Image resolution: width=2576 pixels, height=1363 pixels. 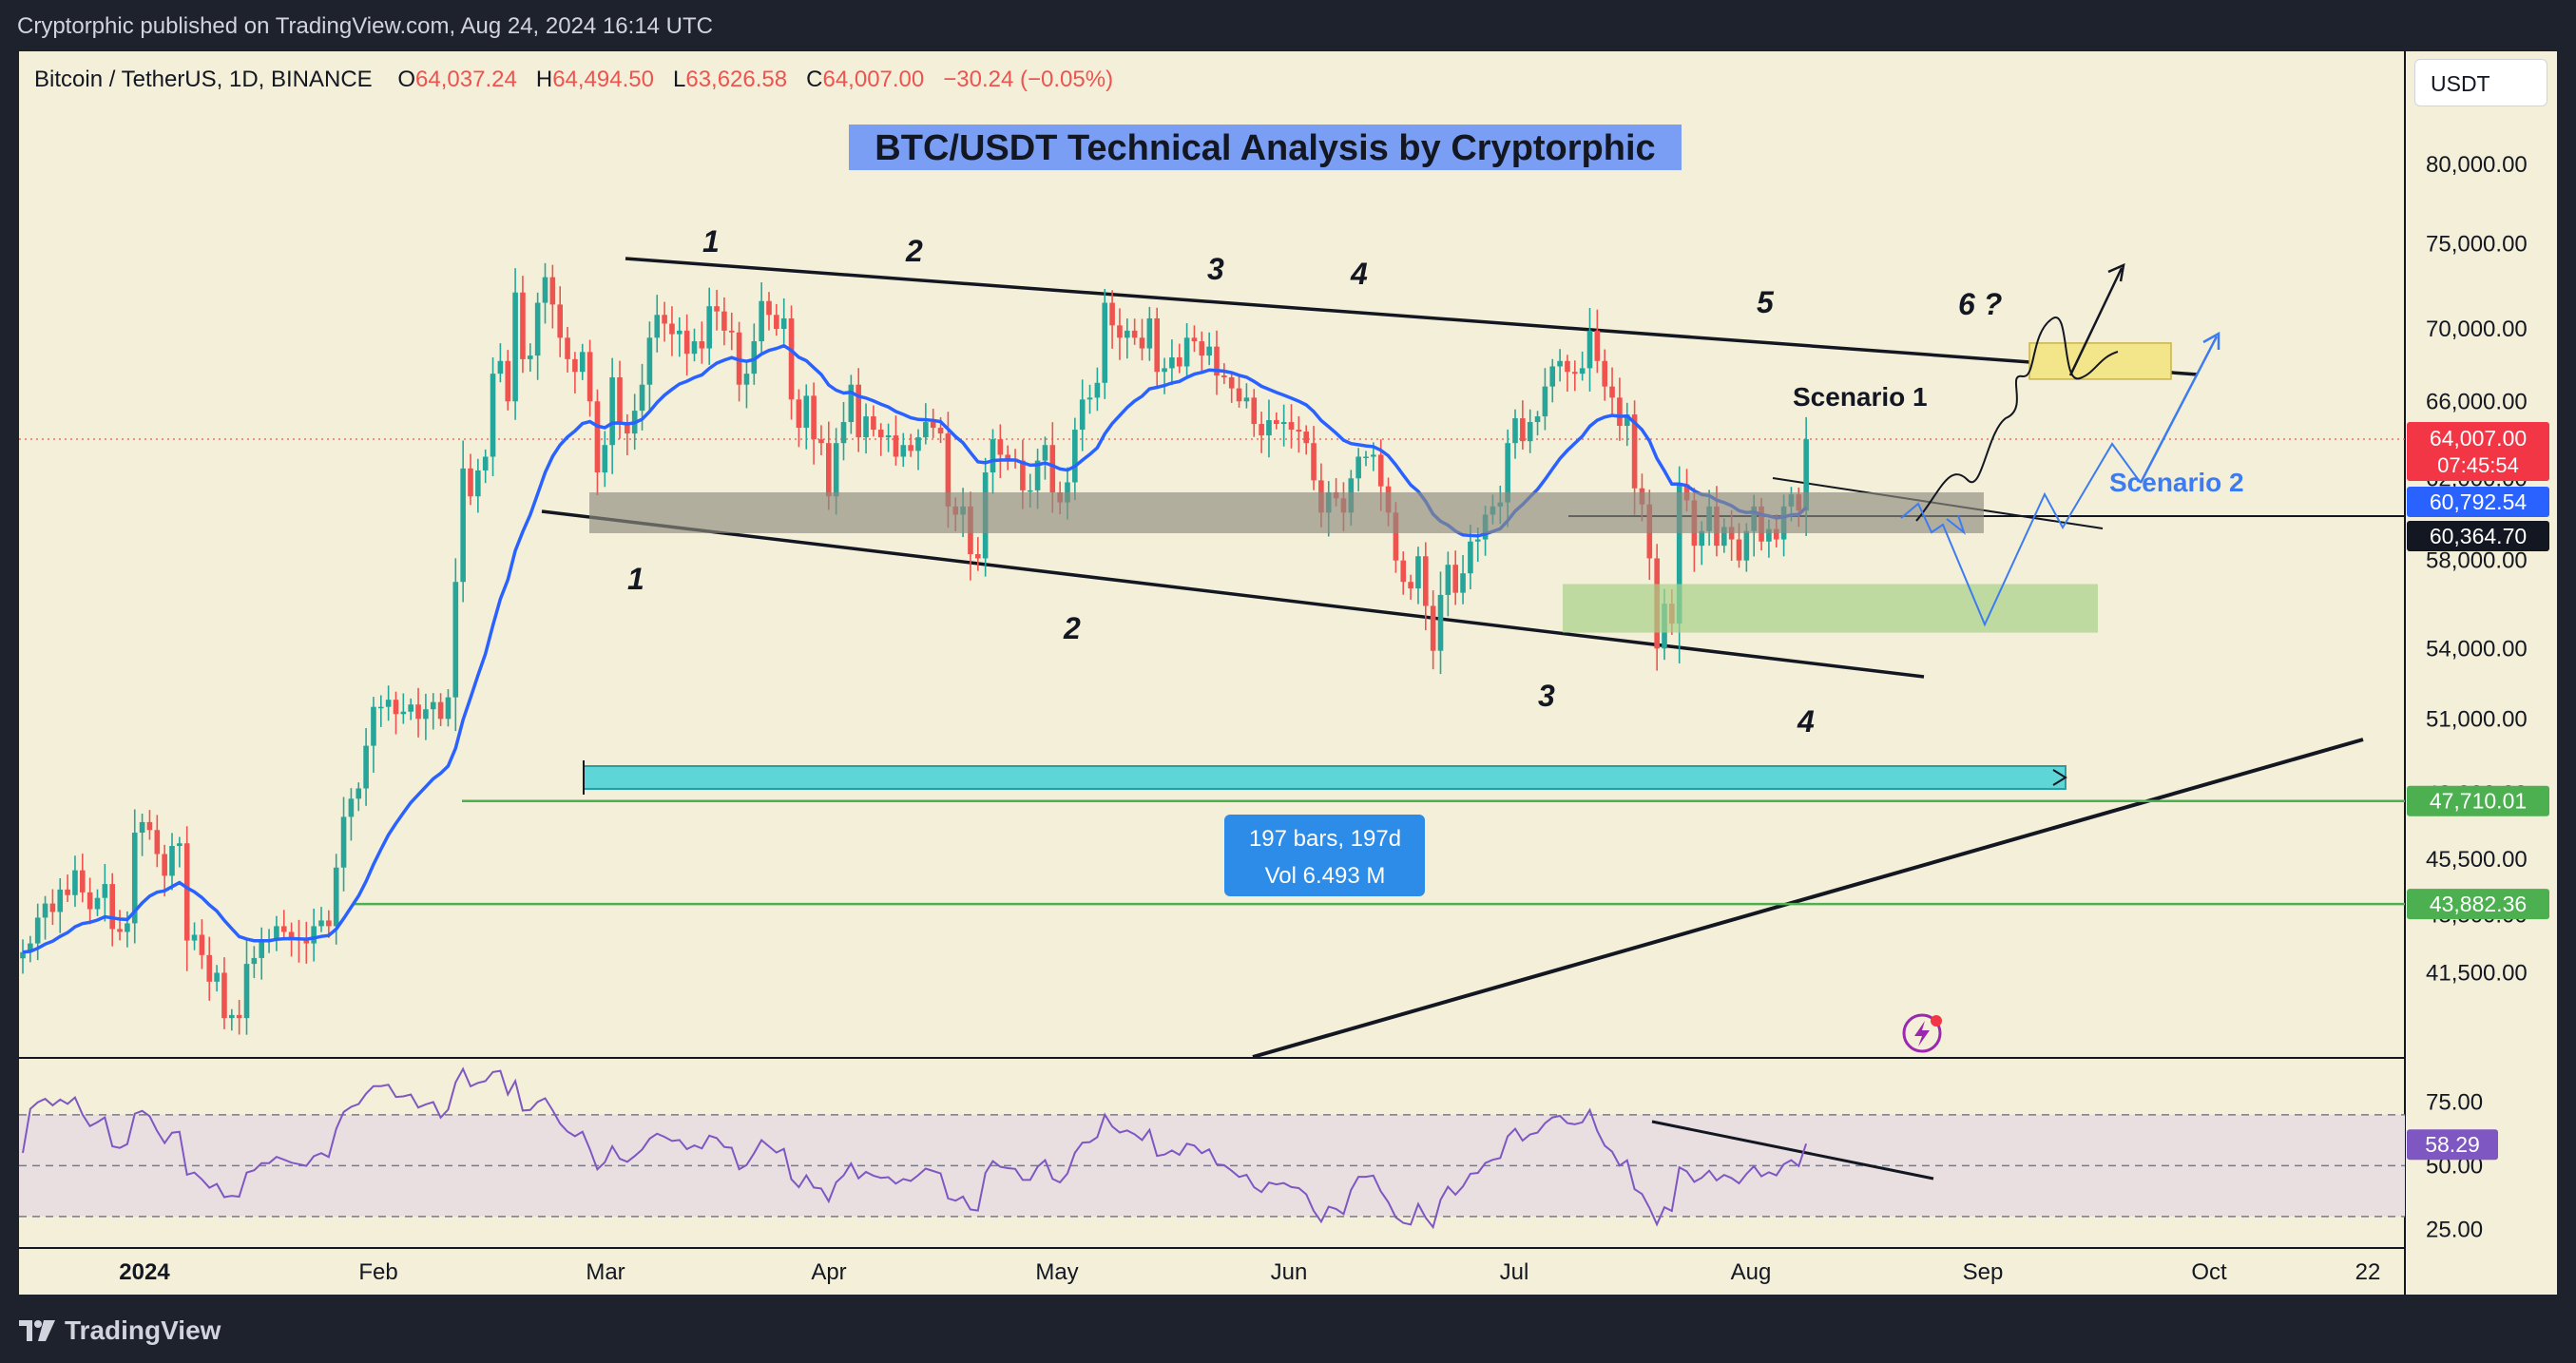 What do you see at coordinates (2368, 1272) in the screenshot?
I see `time-axis-label: 22` at bounding box center [2368, 1272].